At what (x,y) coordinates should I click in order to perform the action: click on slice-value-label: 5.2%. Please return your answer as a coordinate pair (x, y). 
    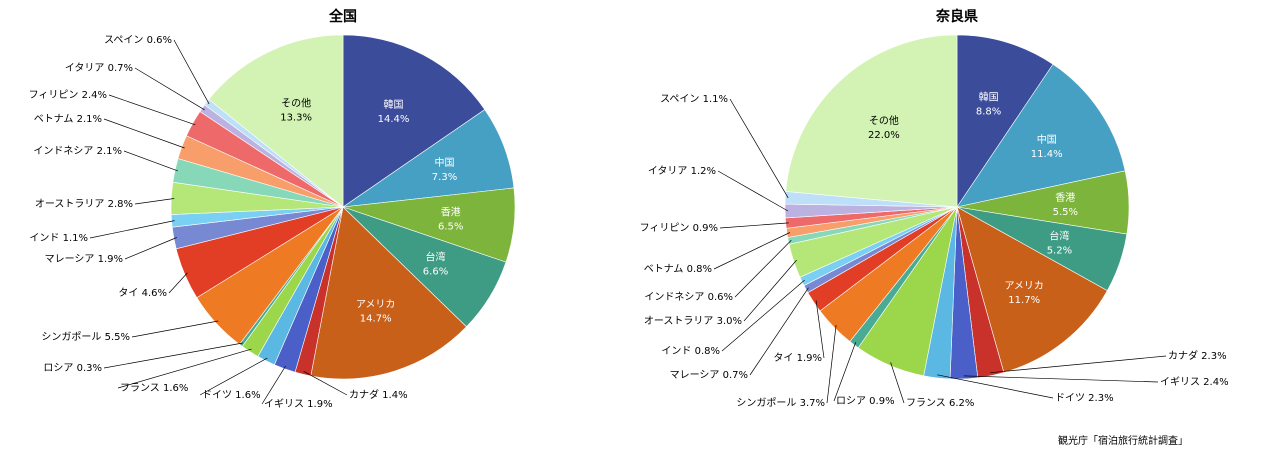
    Looking at the image, I should click on (1059, 250).